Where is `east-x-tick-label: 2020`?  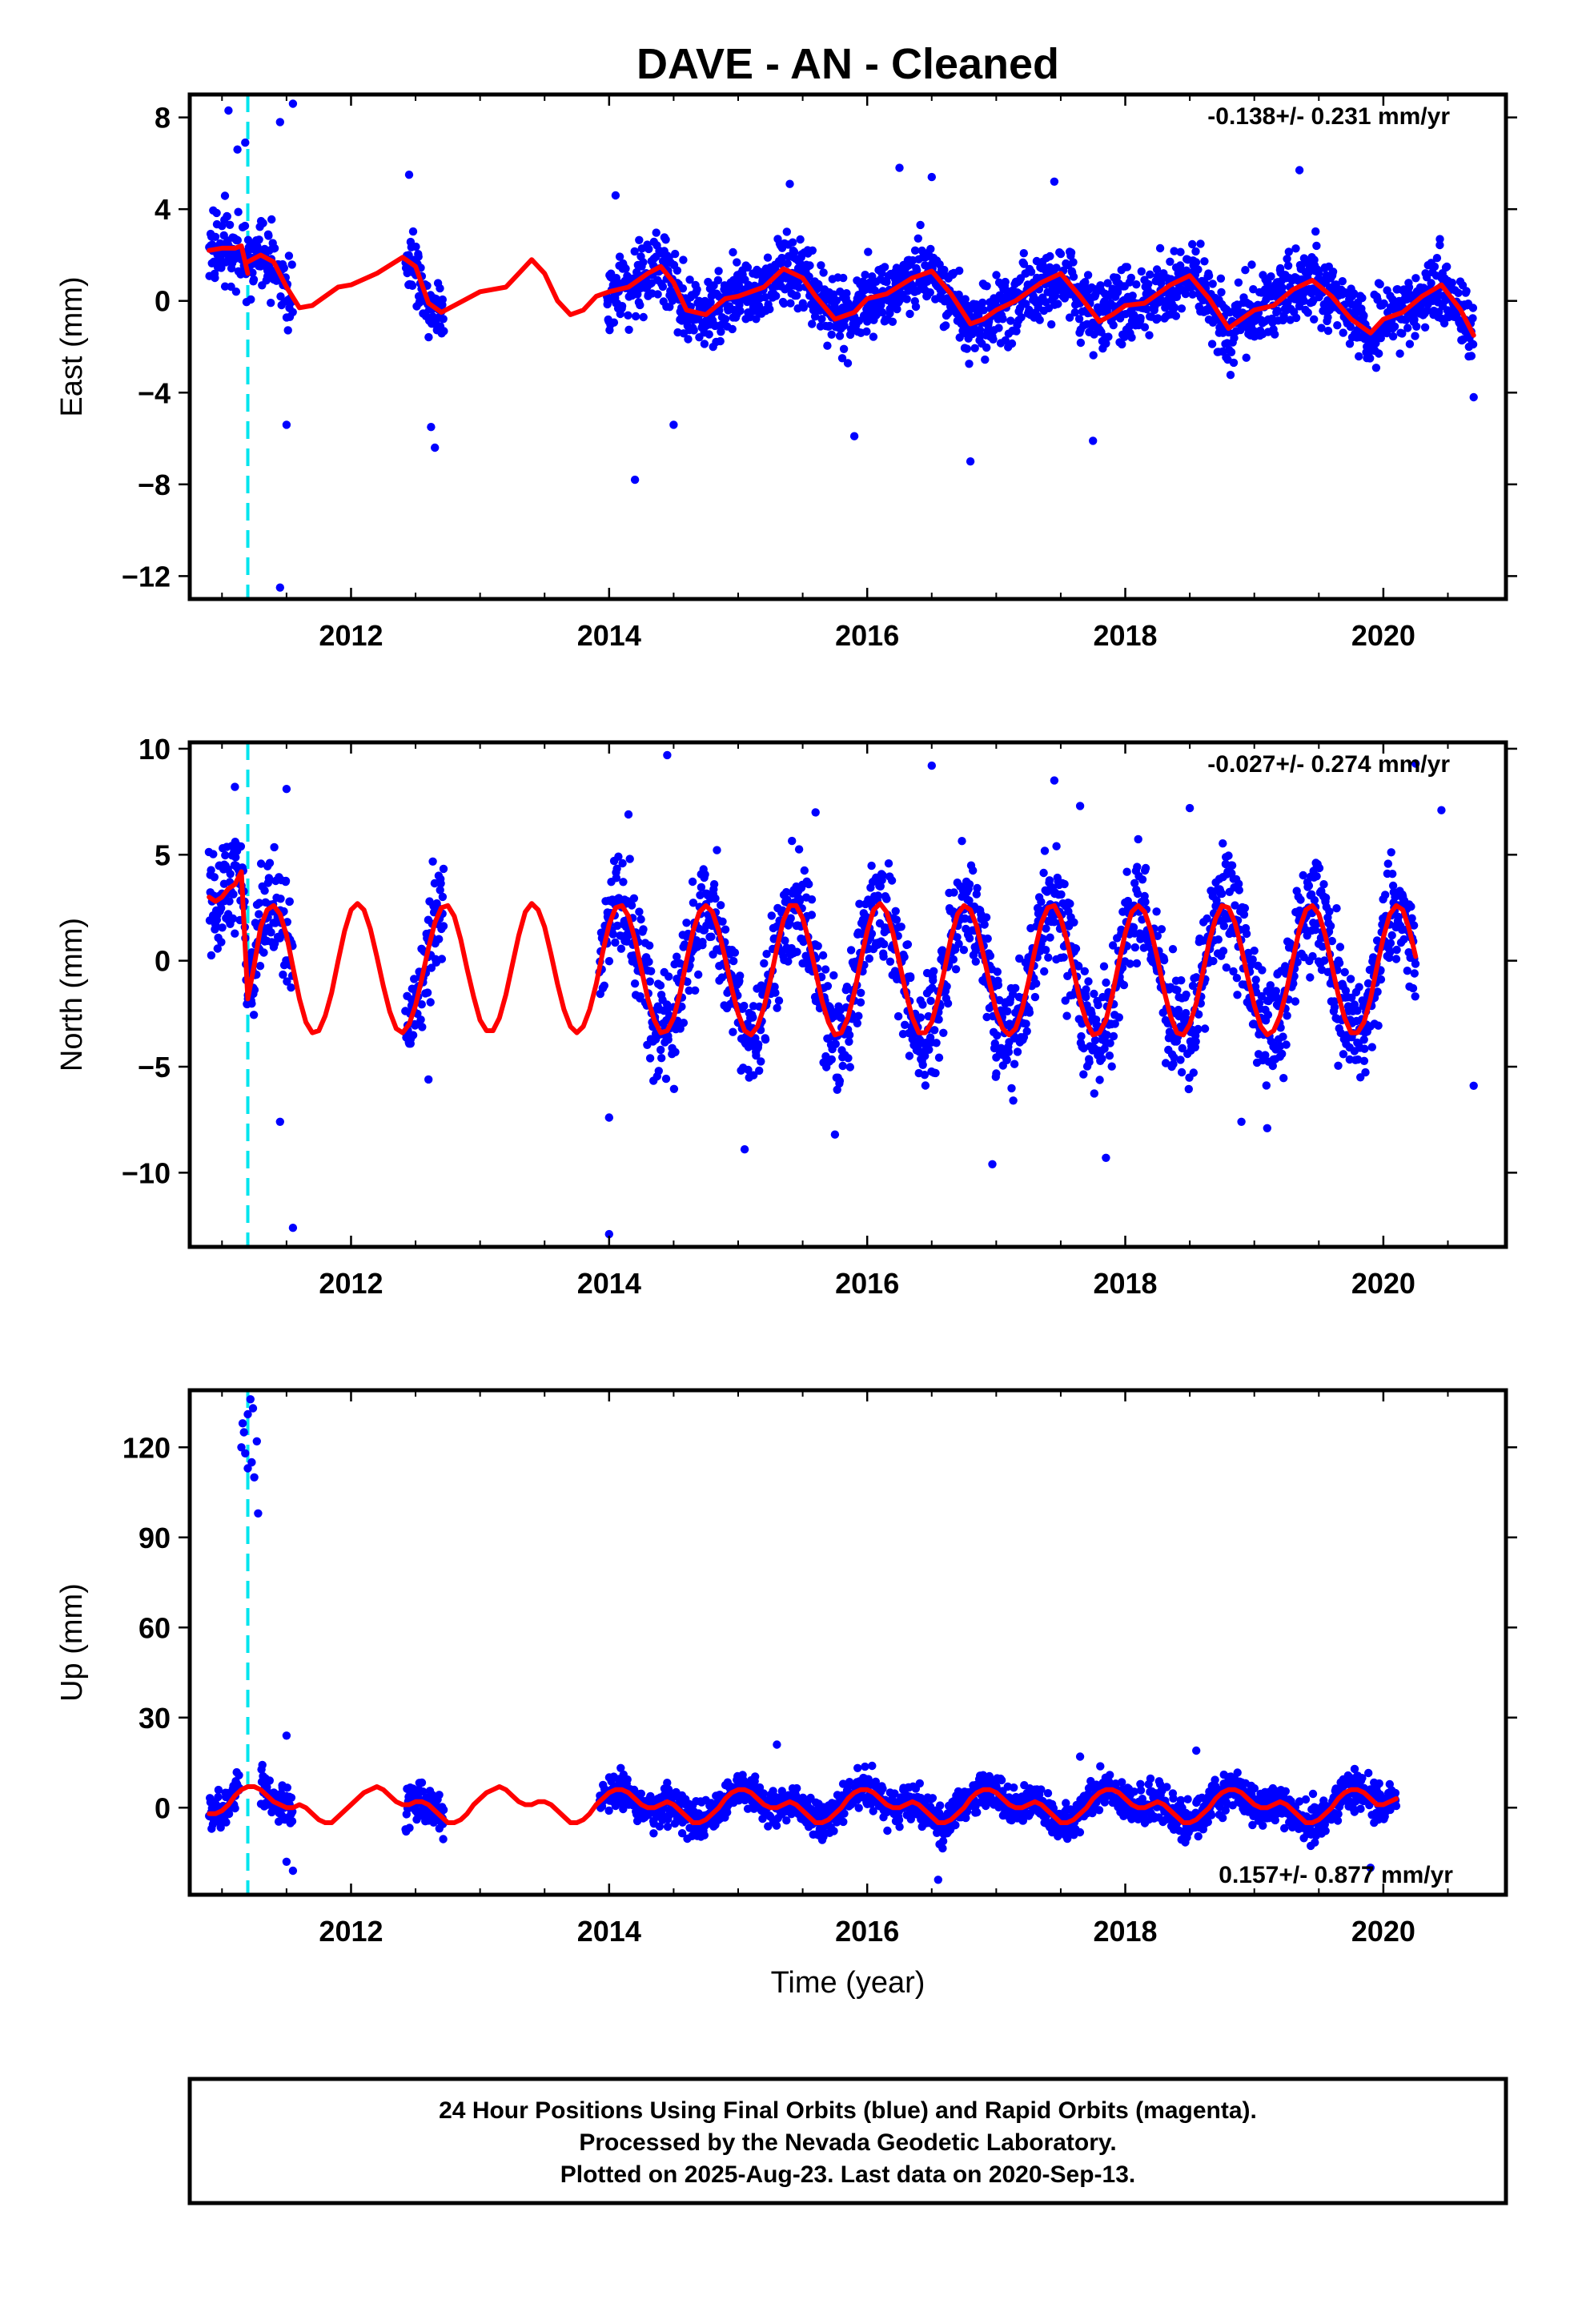
east-x-tick-label: 2020 is located at coordinates (1383, 635).